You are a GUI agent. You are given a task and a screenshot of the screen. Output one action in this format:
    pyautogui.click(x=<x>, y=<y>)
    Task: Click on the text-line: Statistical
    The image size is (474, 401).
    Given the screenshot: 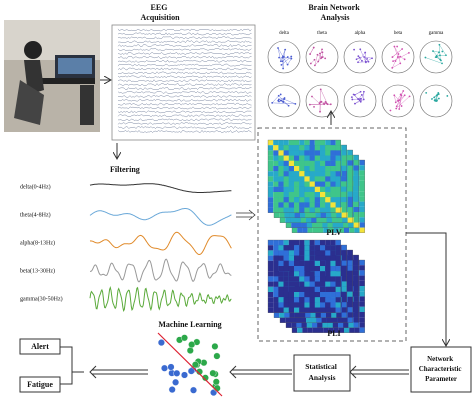 What is the action you would take?
    pyautogui.click(x=321, y=366)
    